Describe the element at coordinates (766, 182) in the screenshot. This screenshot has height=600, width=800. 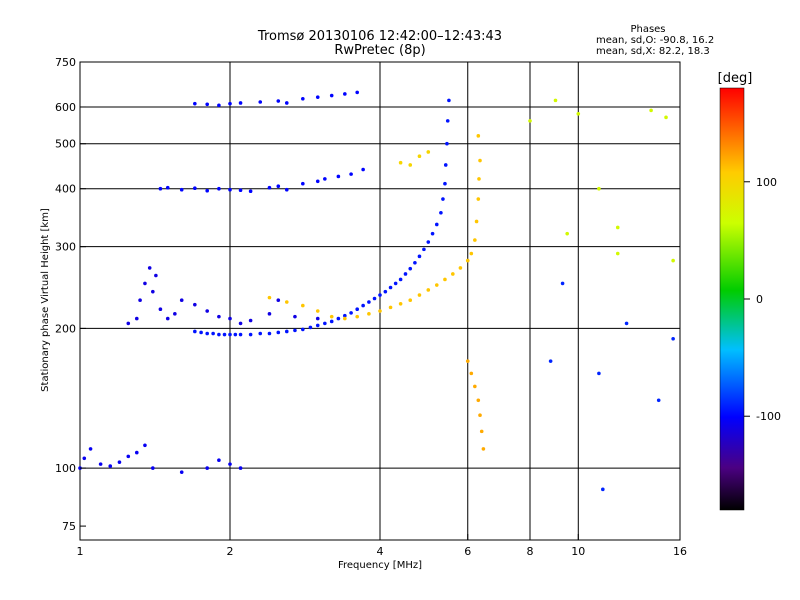
I see `colorbar-tick-label-0: 100` at that location.